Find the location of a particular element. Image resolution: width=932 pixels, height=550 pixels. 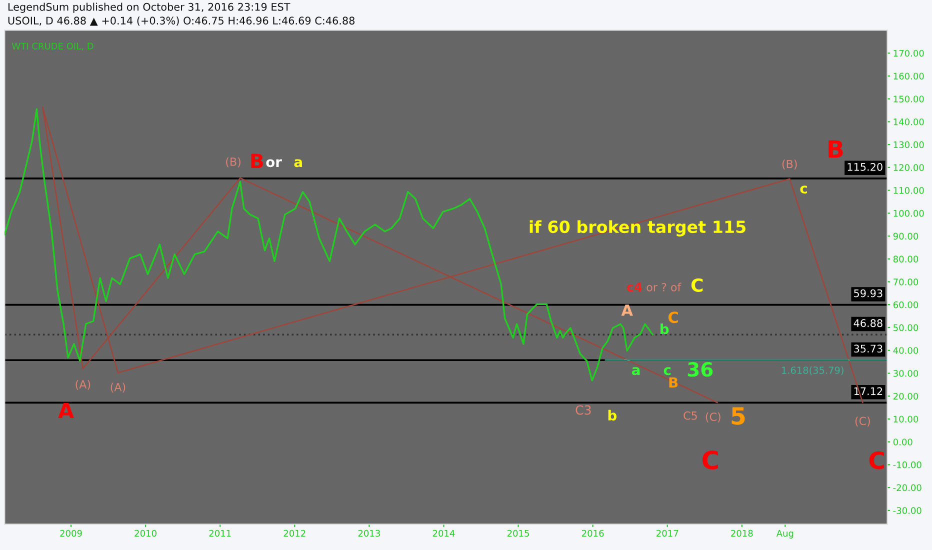

y-tick-label: 0.00 is located at coordinates (902, 442).